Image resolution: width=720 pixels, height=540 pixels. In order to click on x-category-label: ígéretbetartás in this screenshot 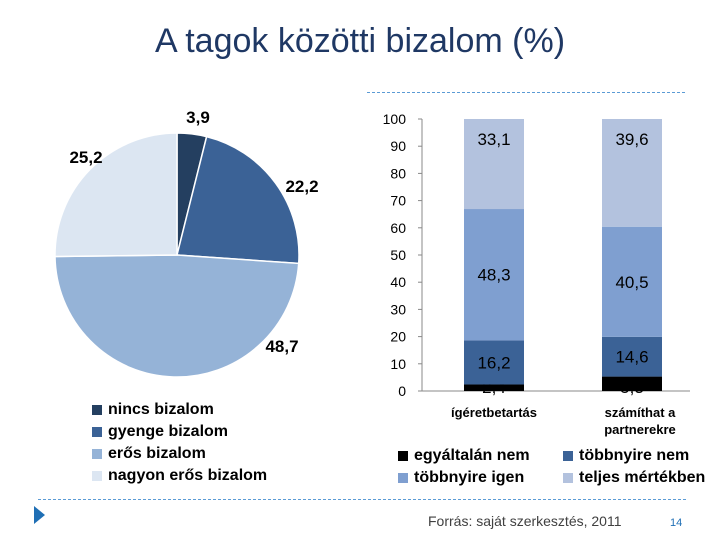, I will do `click(494, 412)`.